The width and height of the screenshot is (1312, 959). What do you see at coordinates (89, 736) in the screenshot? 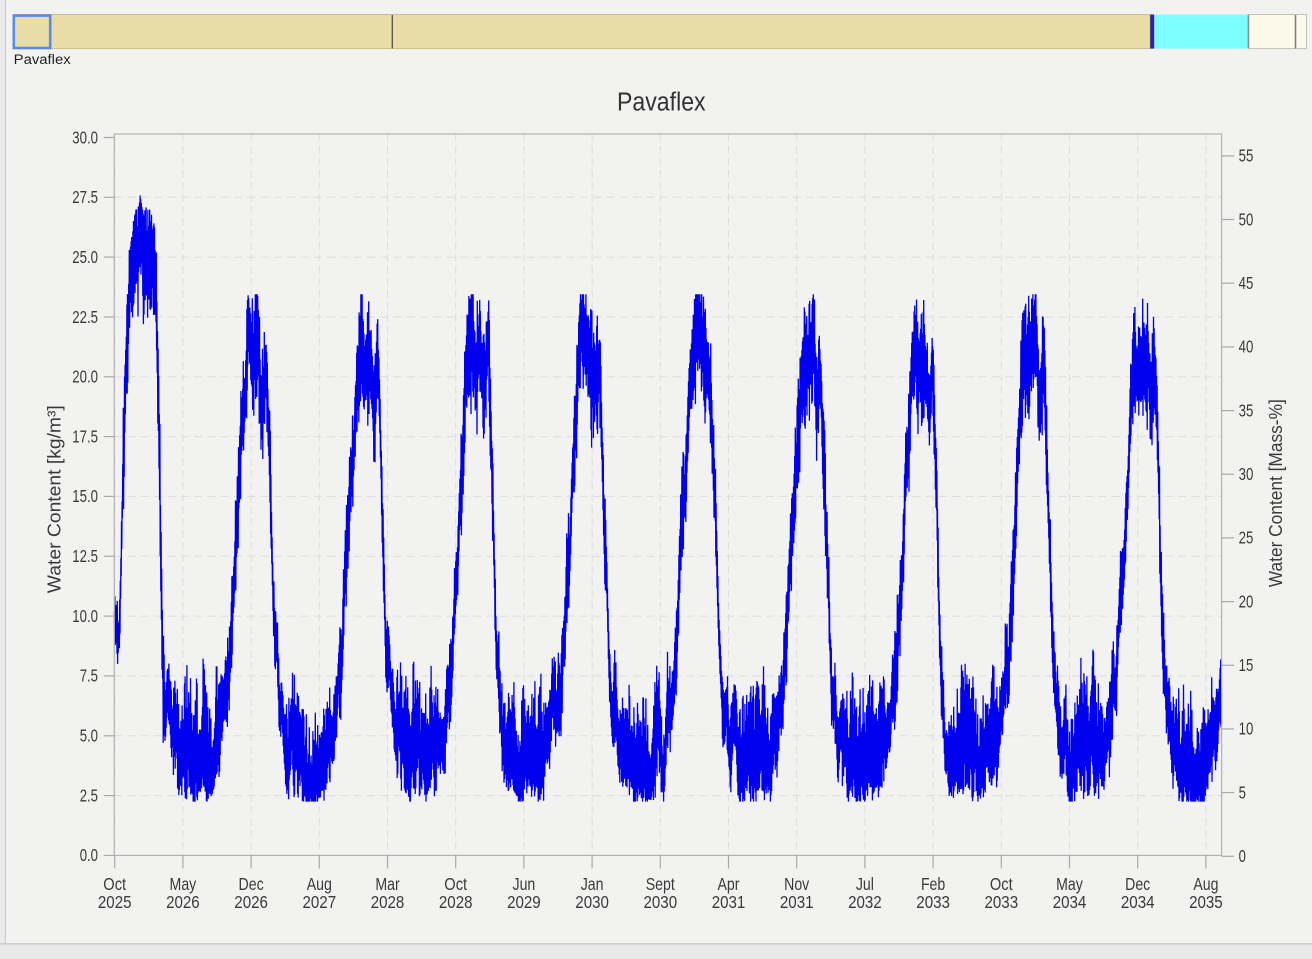
I see `svg-text: 5.0` at bounding box center [89, 736].